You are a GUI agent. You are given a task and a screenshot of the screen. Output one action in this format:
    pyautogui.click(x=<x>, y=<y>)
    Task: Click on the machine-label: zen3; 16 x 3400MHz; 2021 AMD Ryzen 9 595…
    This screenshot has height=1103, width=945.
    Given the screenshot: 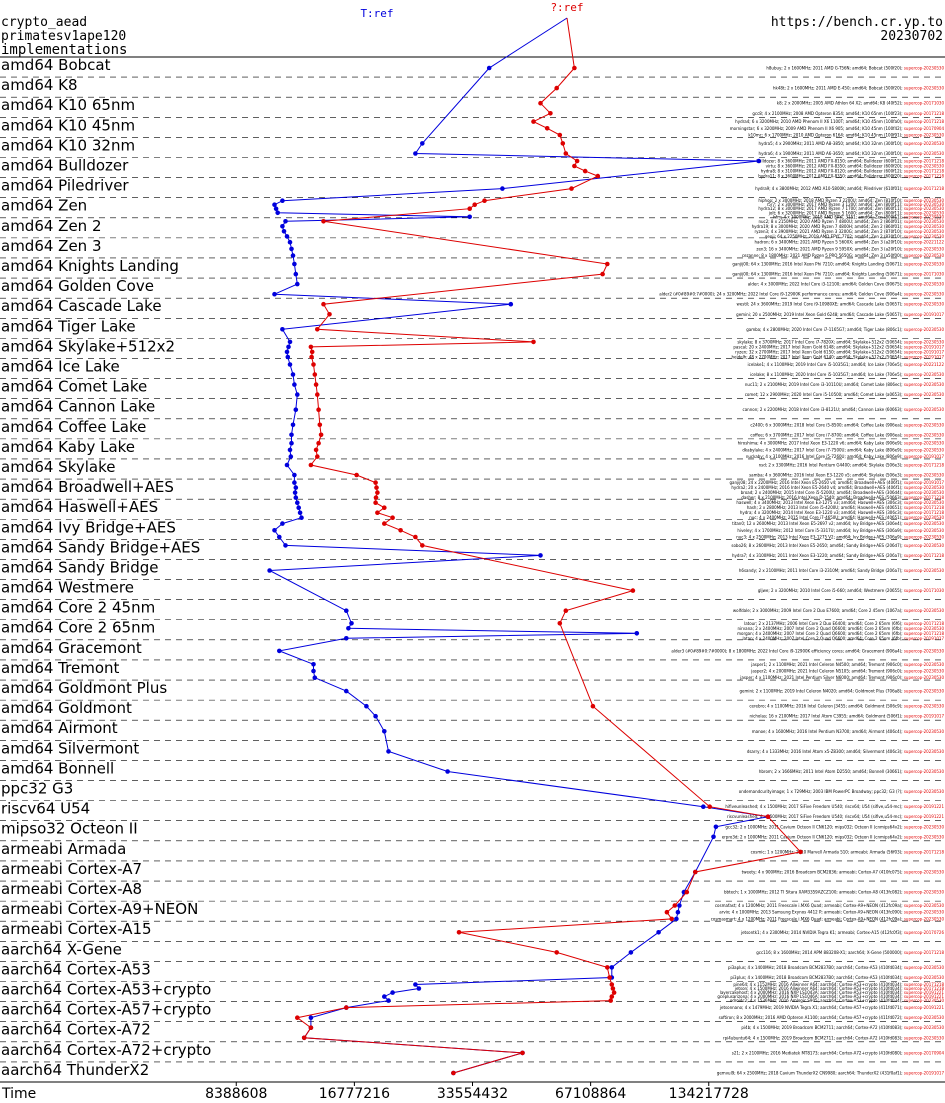 What is the action you would take?
    pyautogui.click(x=850, y=248)
    